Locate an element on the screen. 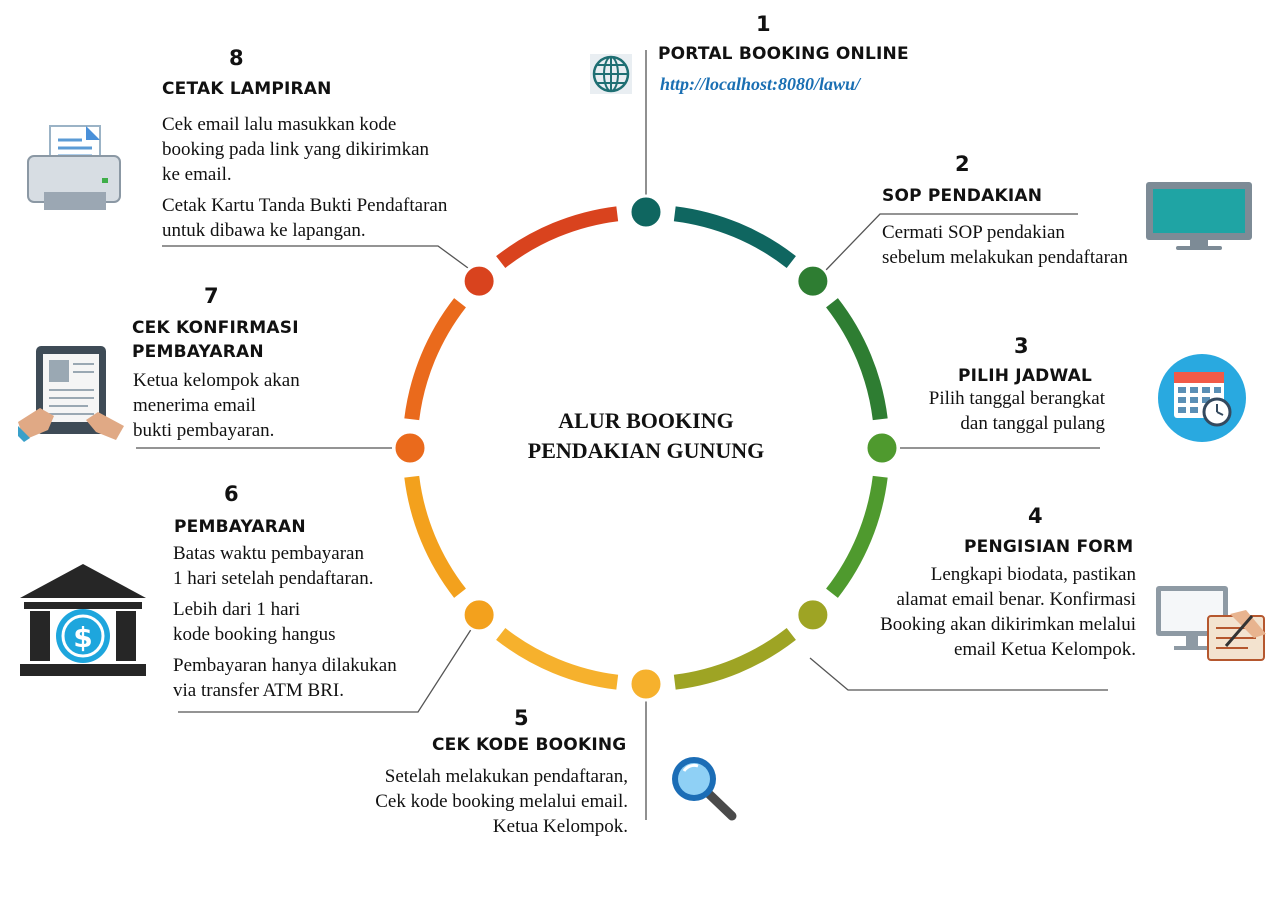 The height and width of the screenshot is (904, 1280). step-4-line: Booking akan dikirimkan melalui is located at coordinates (1008, 624).